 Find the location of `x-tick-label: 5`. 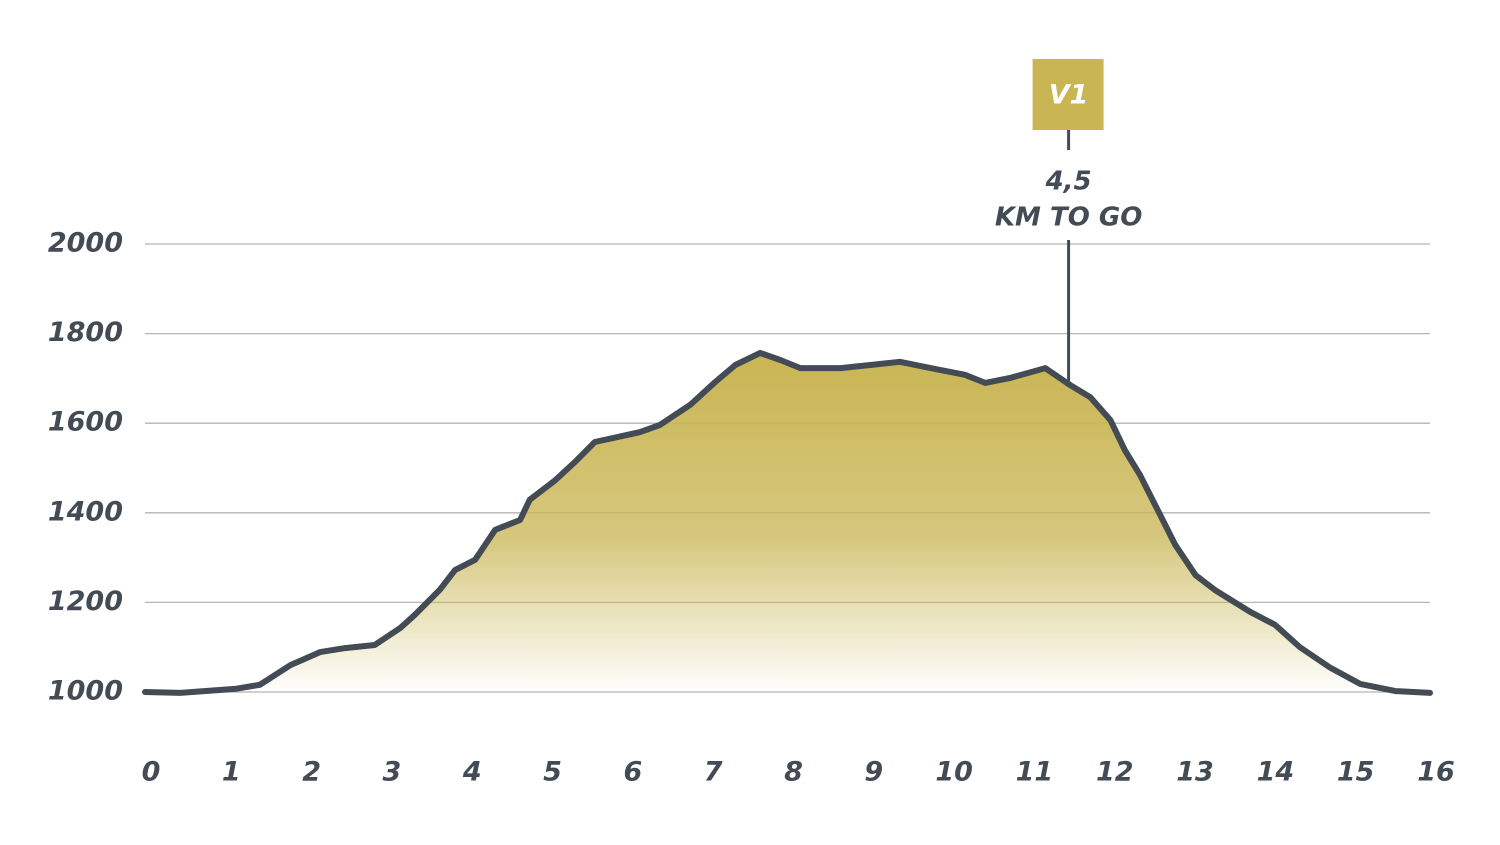

x-tick-label: 5 is located at coordinates (552, 772).